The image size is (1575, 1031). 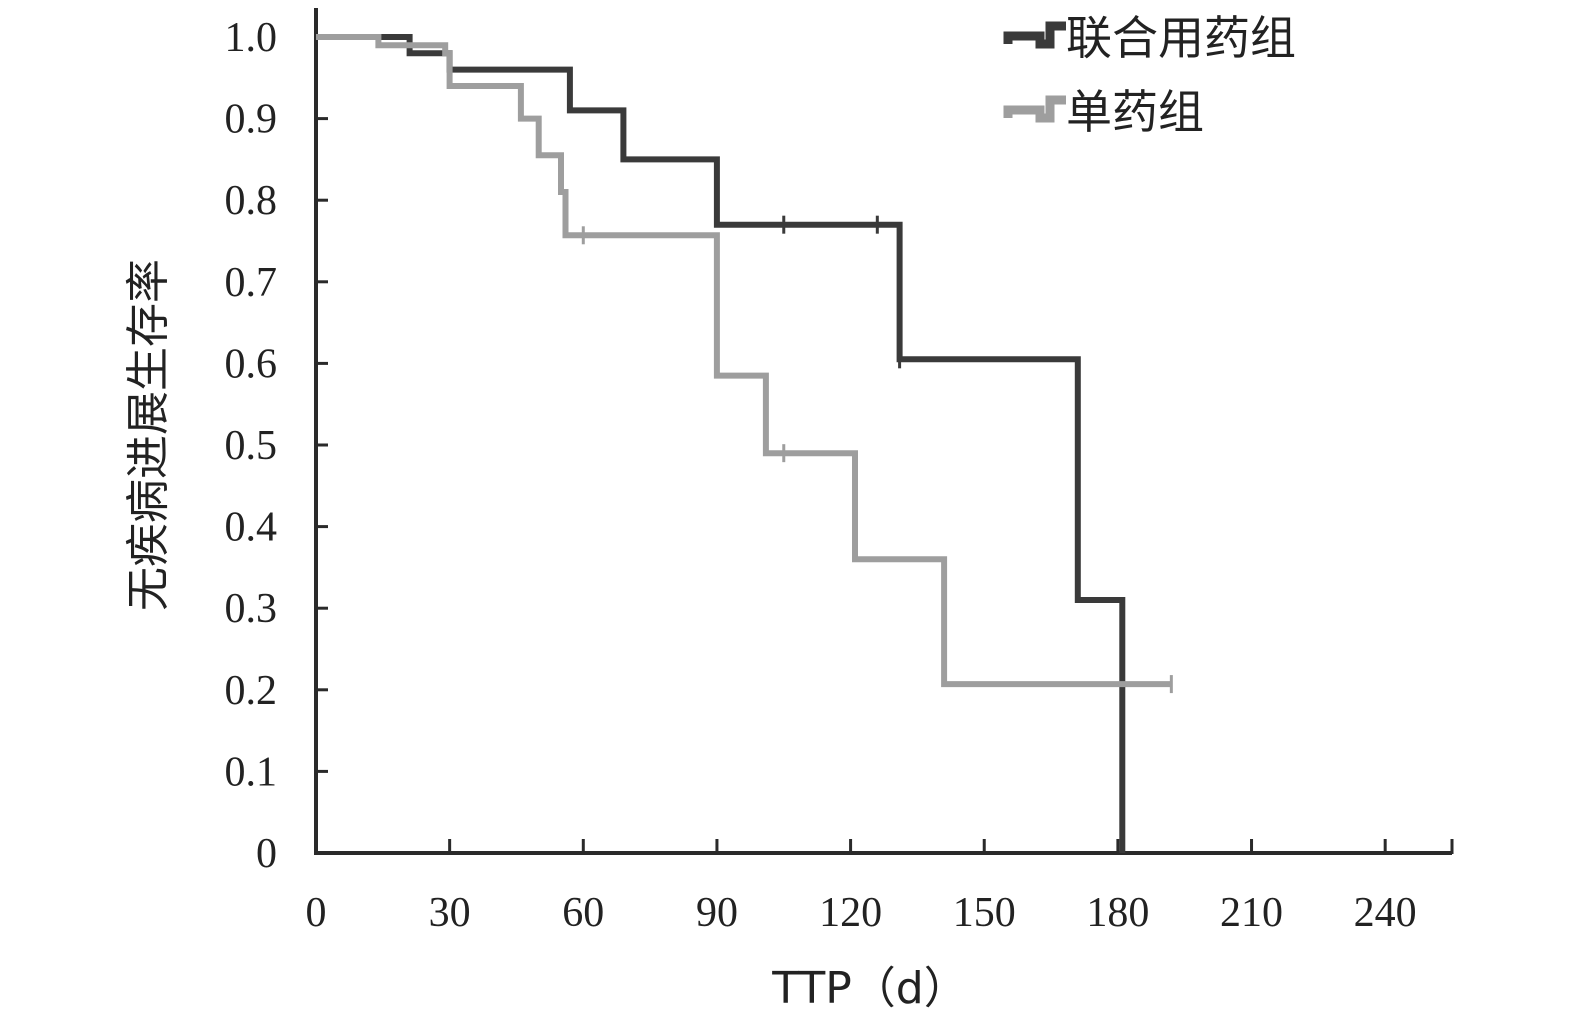 What do you see at coordinates (251, 120) in the screenshot?
I see `y-tick-label: 0.9` at bounding box center [251, 120].